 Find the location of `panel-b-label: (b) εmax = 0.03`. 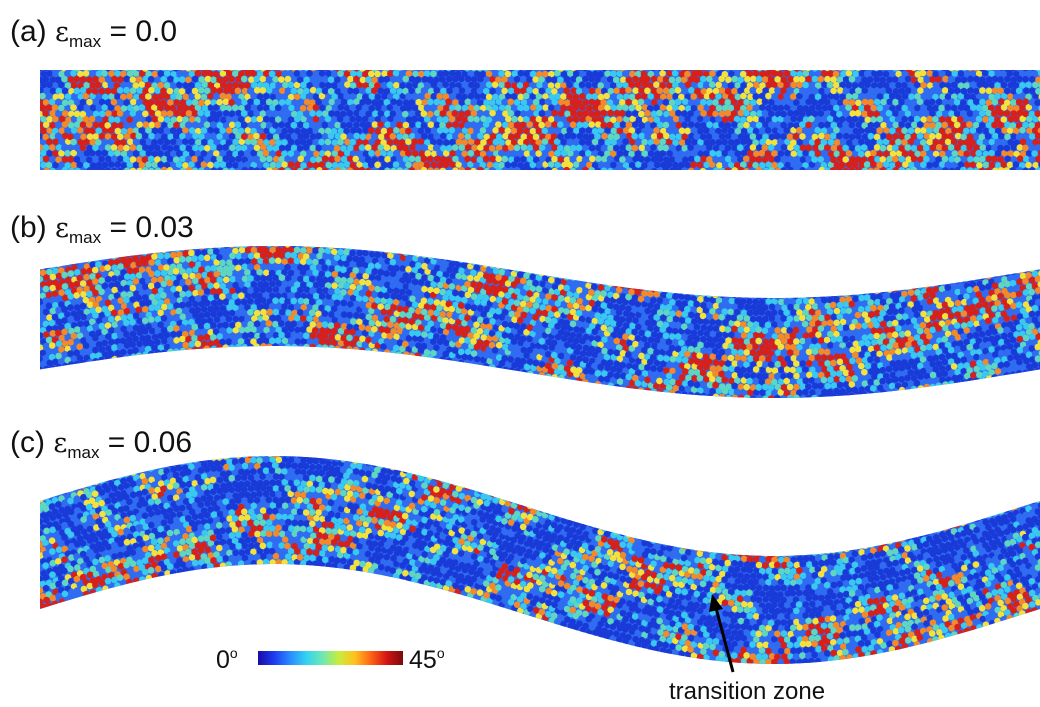

panel-b-label: (b) εmax = 0.03 is located at coordinates (102, 229).